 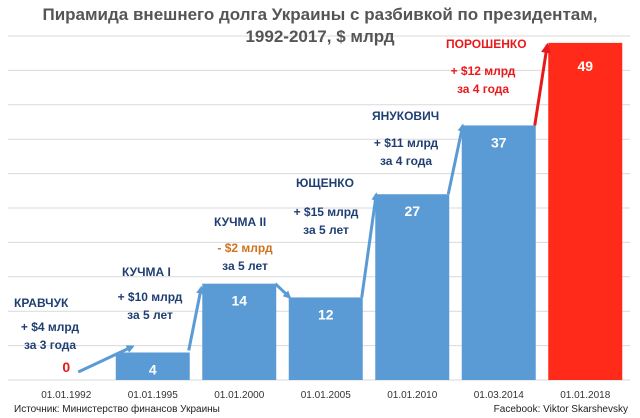 I want to click on arrow-poroshenko, so click(x=542, y=84).